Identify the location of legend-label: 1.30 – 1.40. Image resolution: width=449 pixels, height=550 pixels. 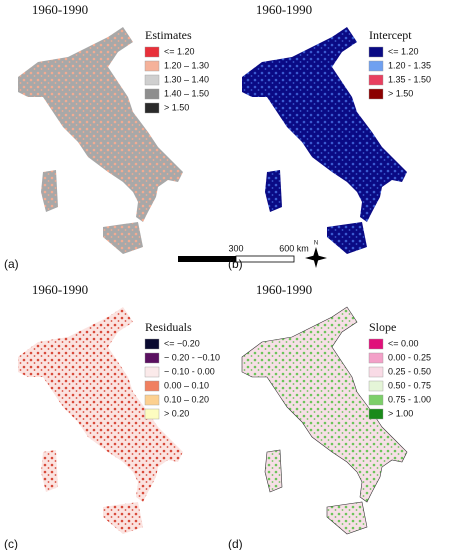
(186, 79).